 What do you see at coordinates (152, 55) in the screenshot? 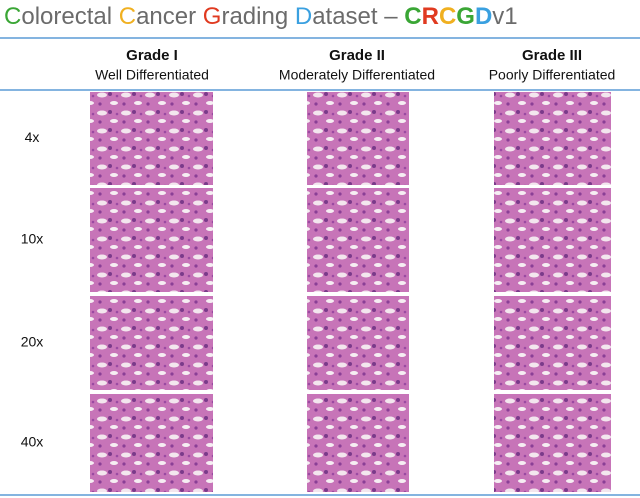
I see `column-grade: Grade I` at bounding box center [152, 55].